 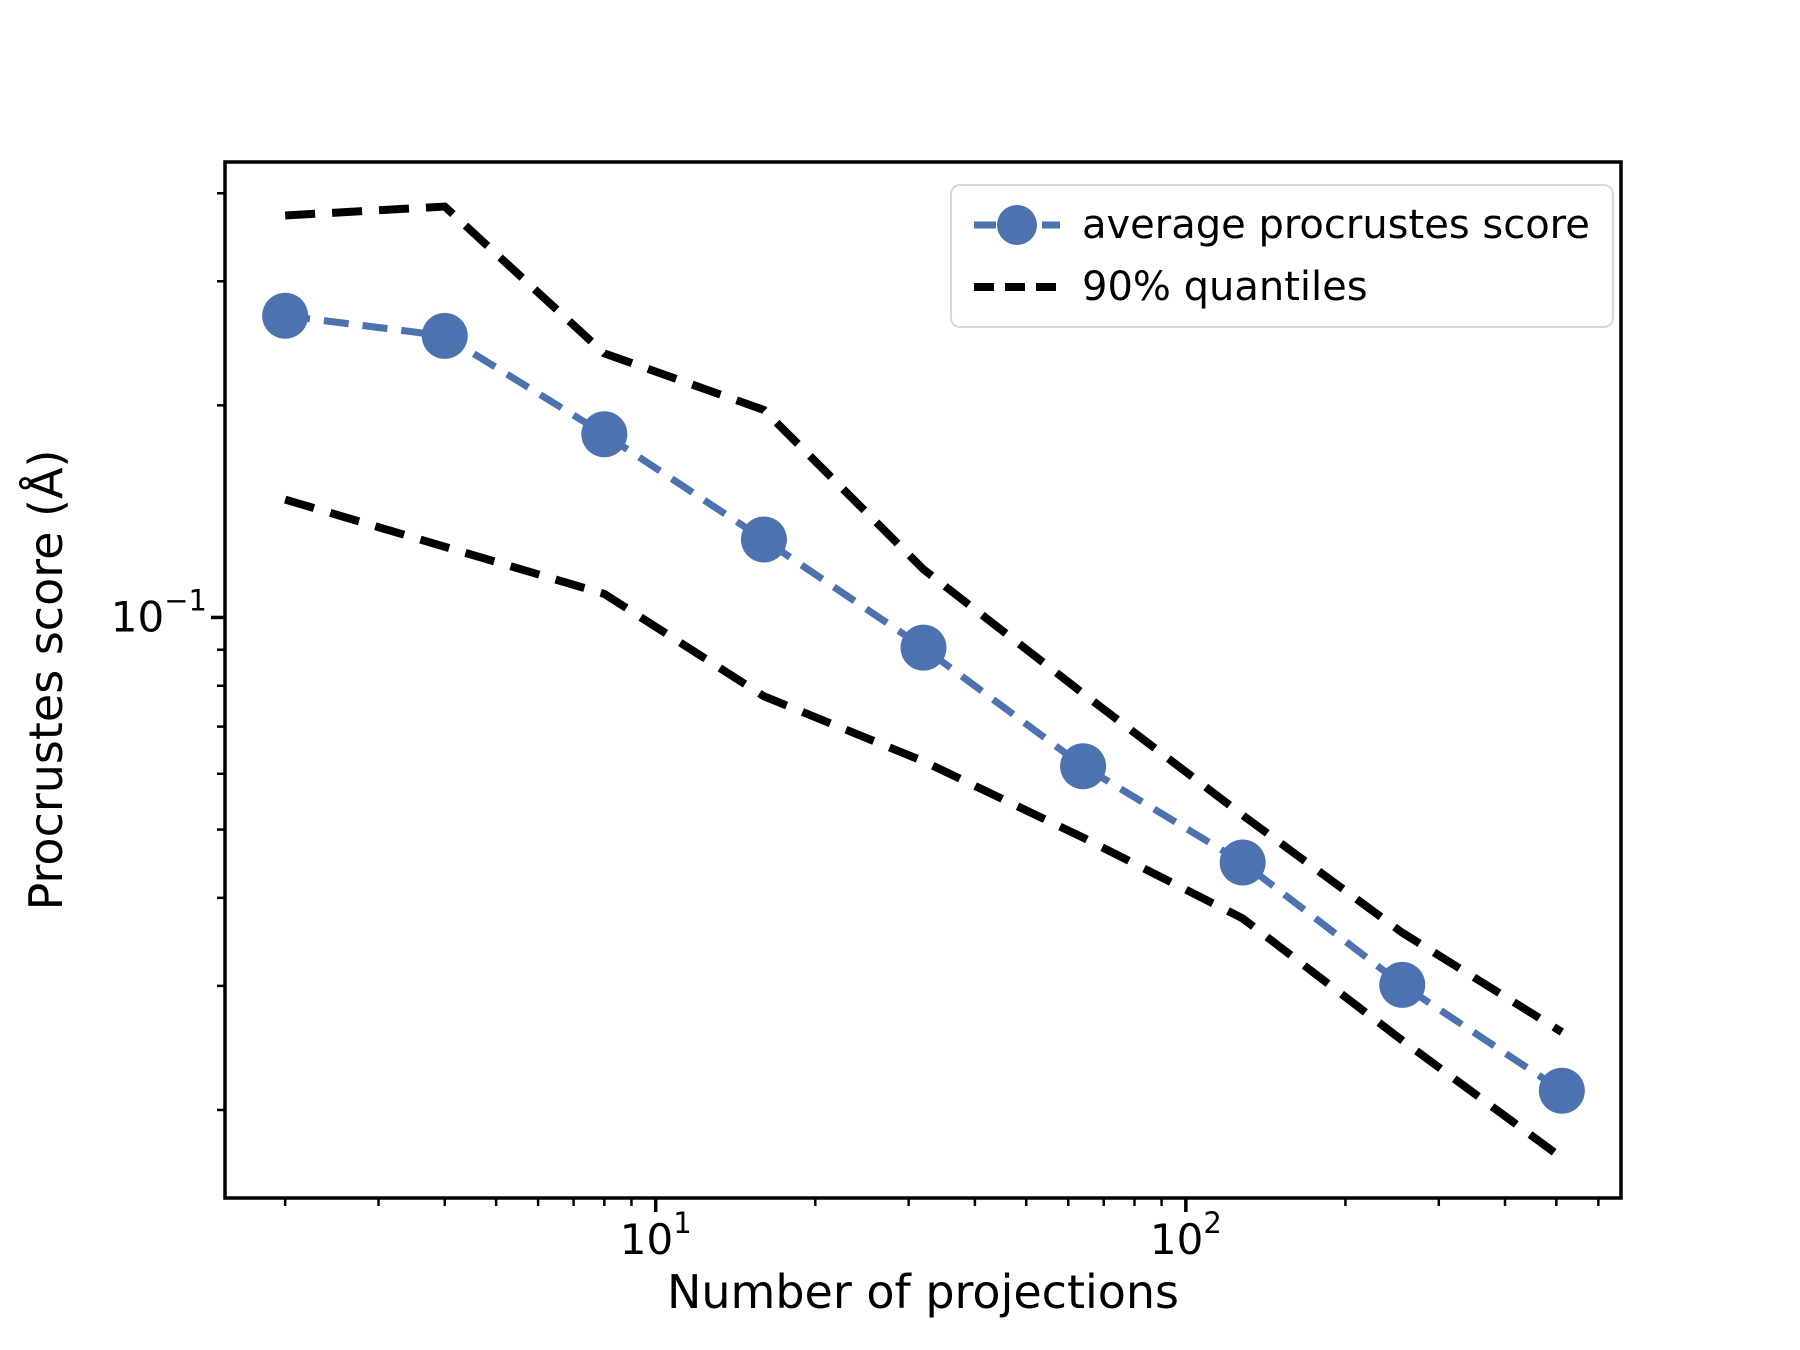 I want to click on tick-label: 10⁻¹, so click(x=159, y=612).